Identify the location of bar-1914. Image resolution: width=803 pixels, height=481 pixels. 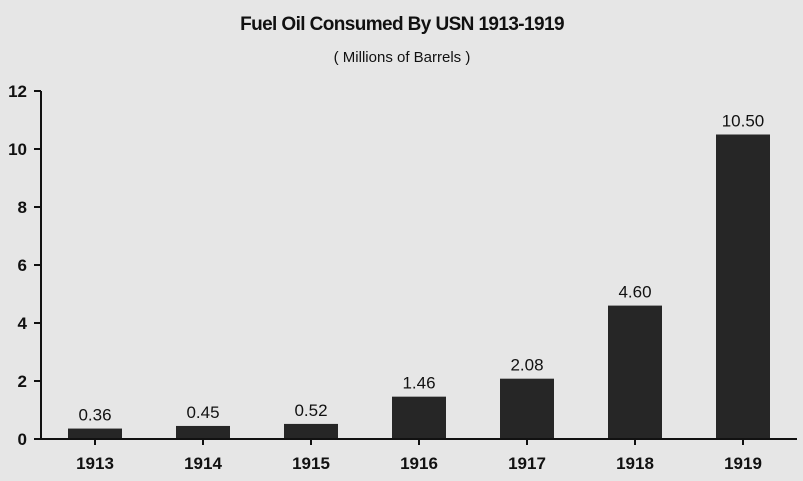
(203, 432).